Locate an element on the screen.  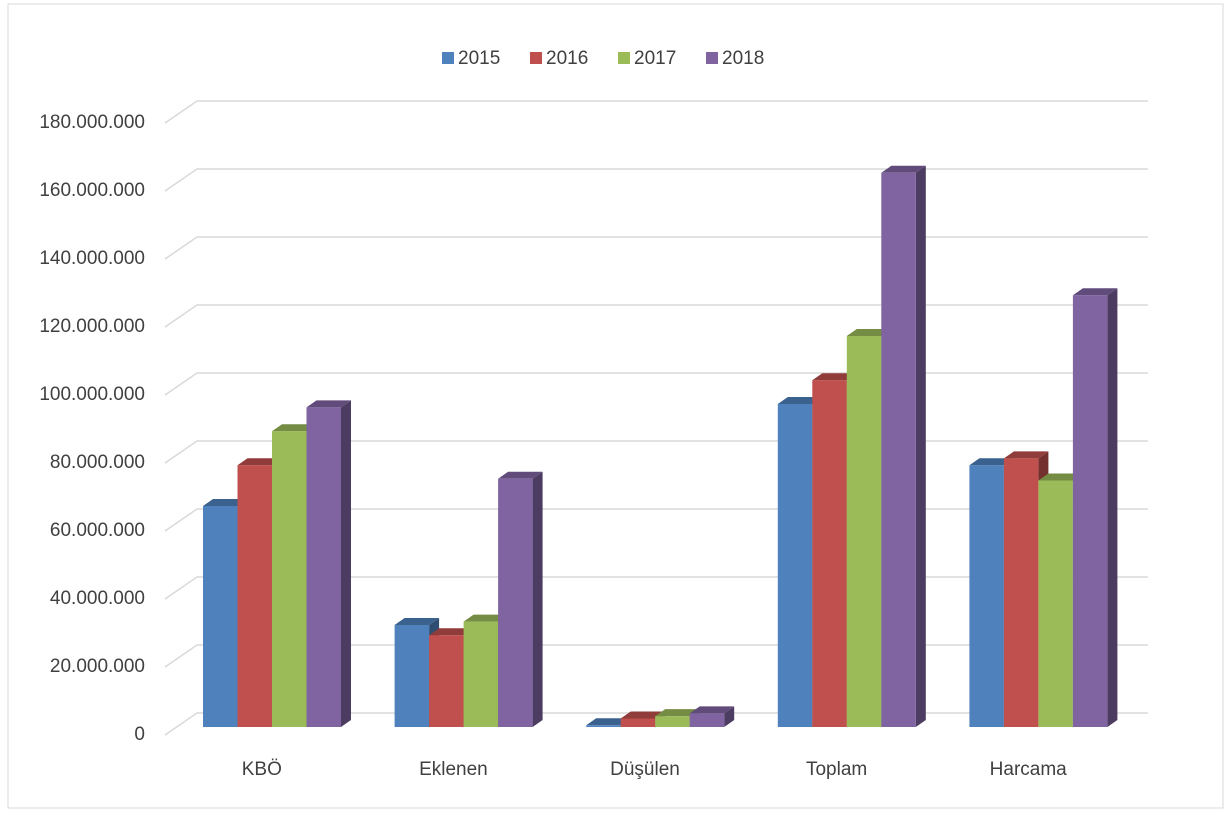
y-tick-label: 100.000.000 is located at coordinates (92, 394).